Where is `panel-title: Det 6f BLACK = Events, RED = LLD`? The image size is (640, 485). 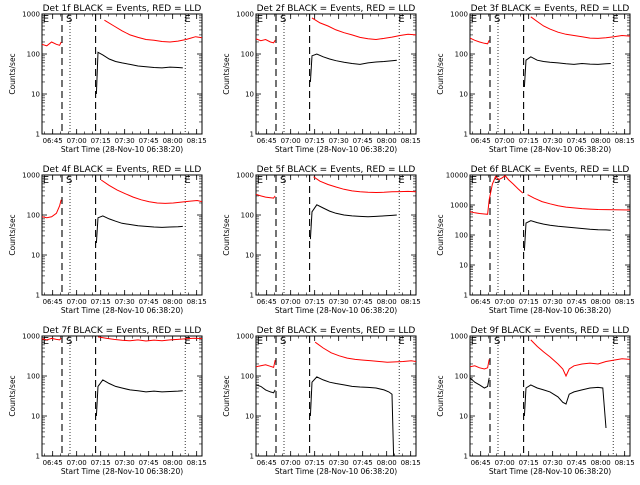 panel-title: Det 6f BLACK = Events, RED = LLD is located at coordinates (550, 170).